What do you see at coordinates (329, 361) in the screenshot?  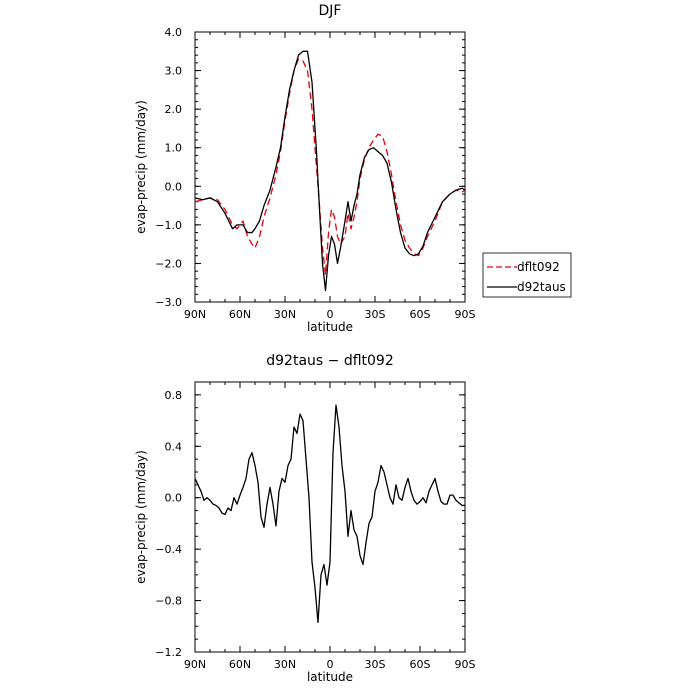 I see `chart-title: d92taus − dflt092` at bounding box center [329, 361].